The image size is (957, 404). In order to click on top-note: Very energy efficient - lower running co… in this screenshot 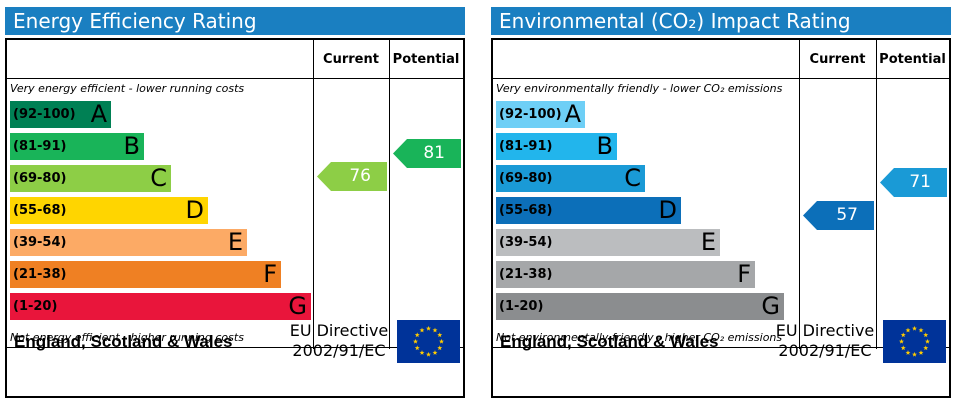, I will do `click(127, 88)`.